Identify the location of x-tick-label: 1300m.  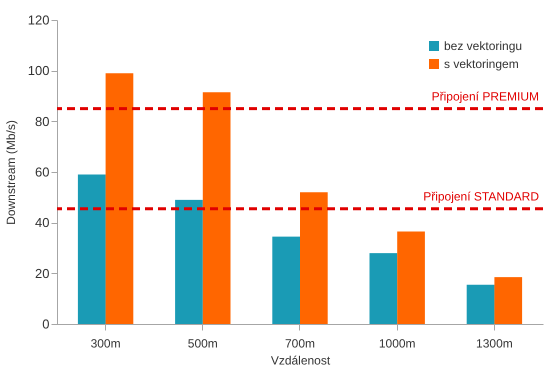
(494, 343).